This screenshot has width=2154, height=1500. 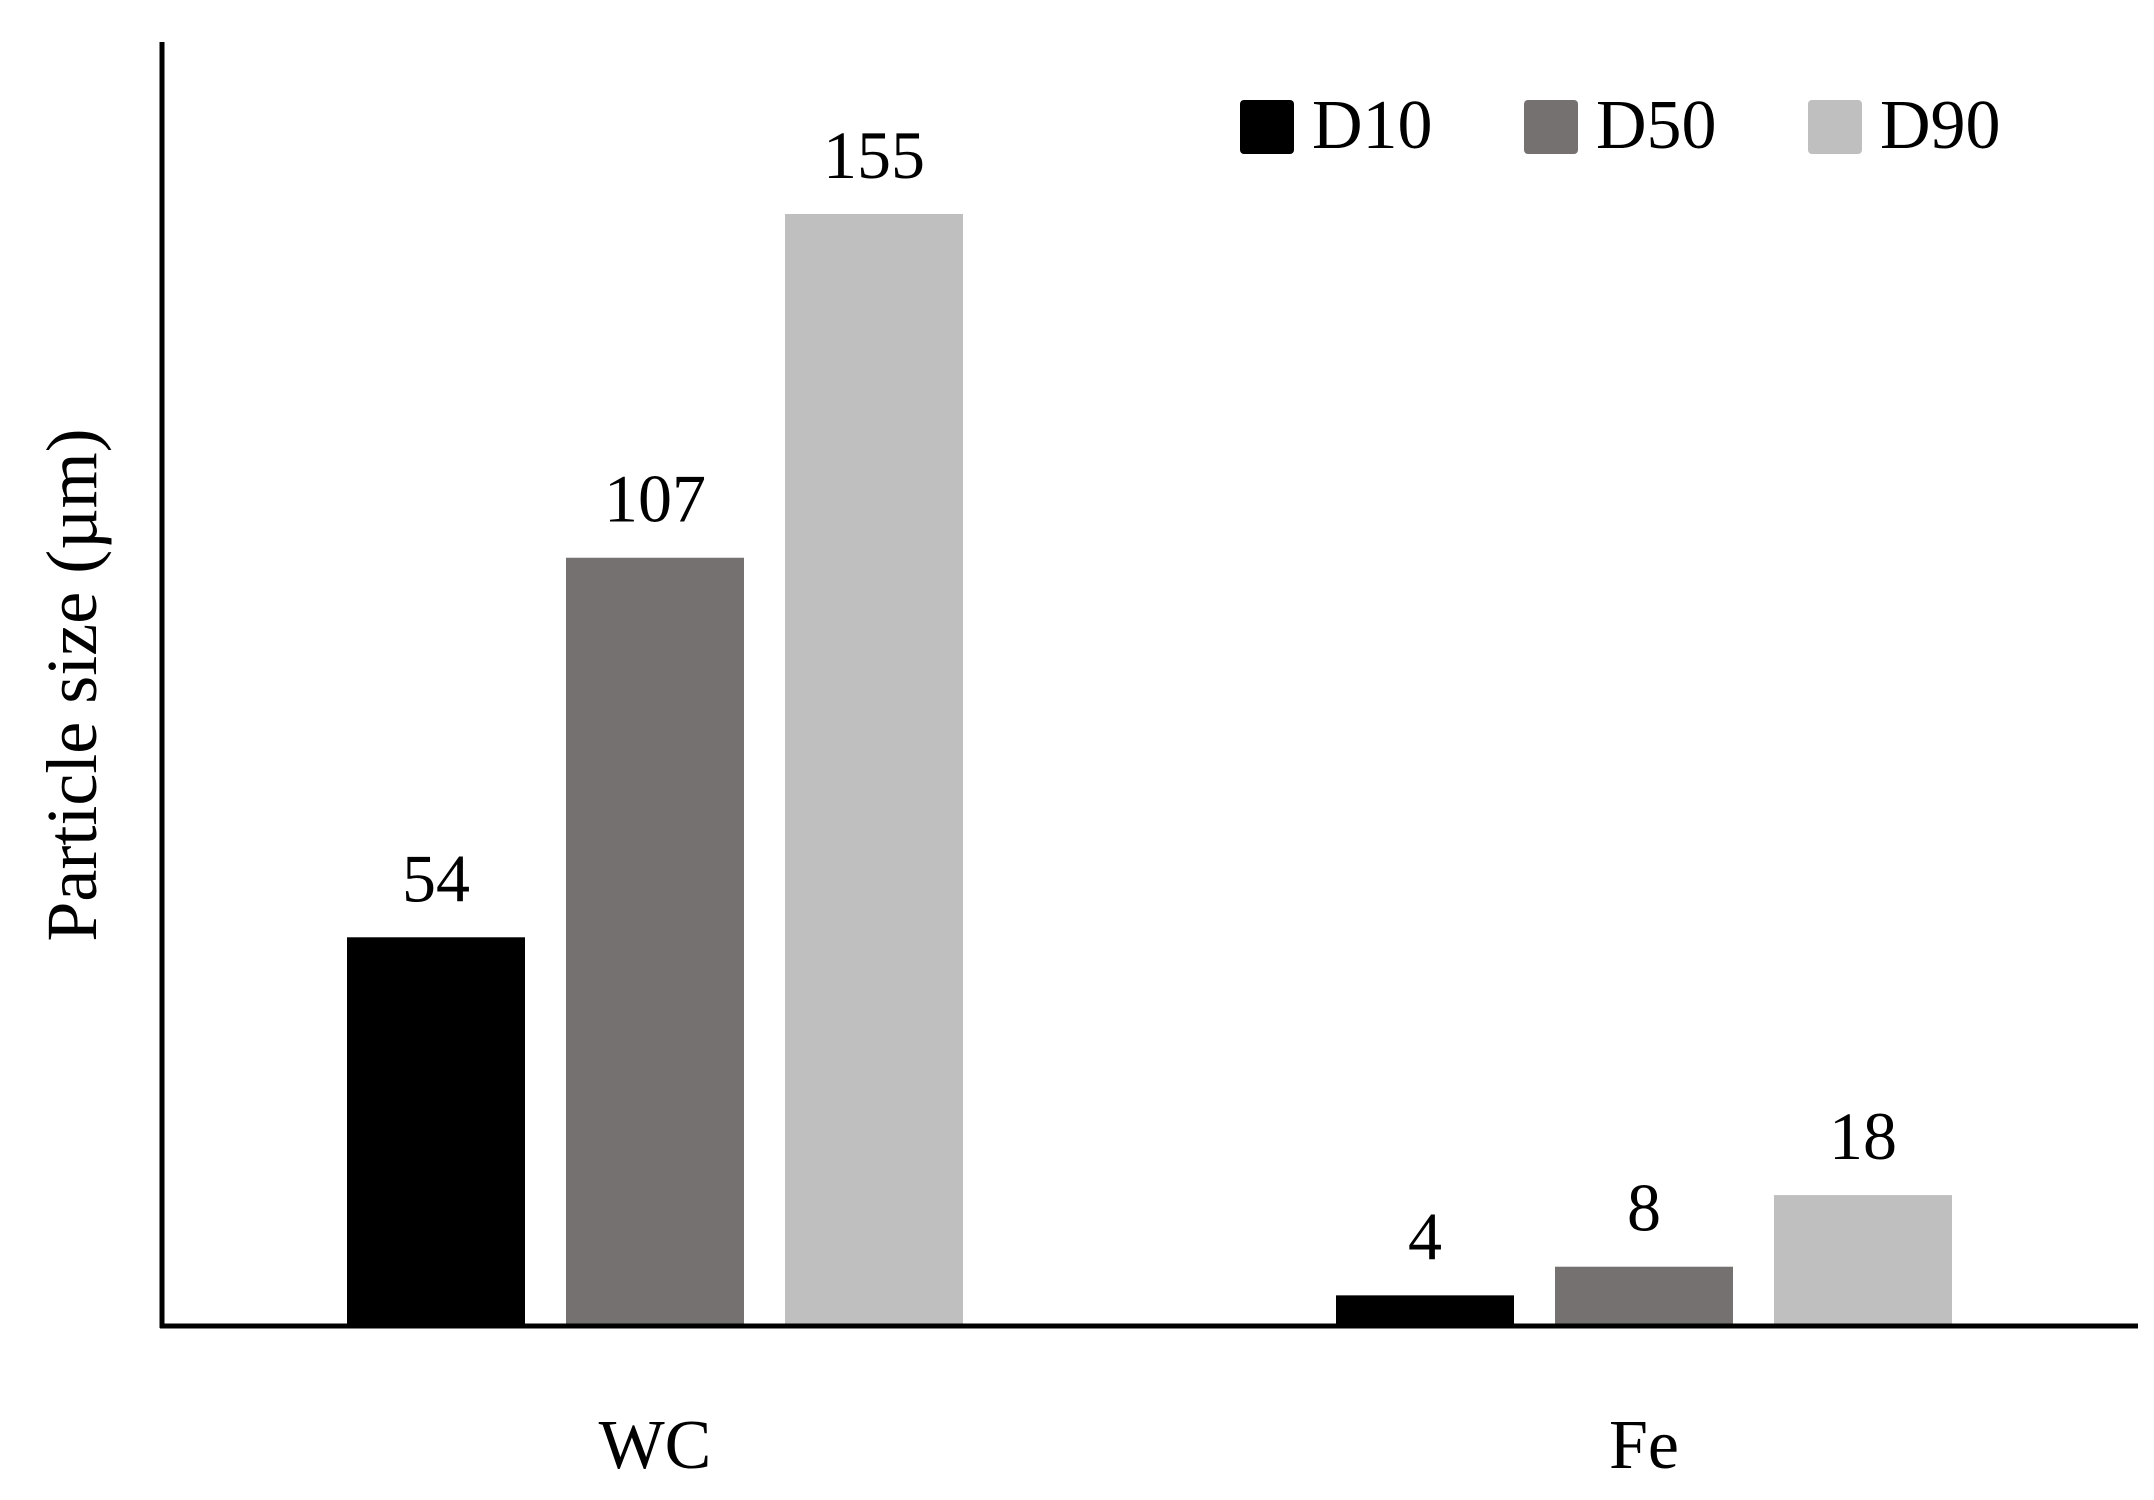 What do you see at coordinates (1372, 125) in the screenshot?
I see `legend-label-d10: D10` at bounding box center [1372, 125].